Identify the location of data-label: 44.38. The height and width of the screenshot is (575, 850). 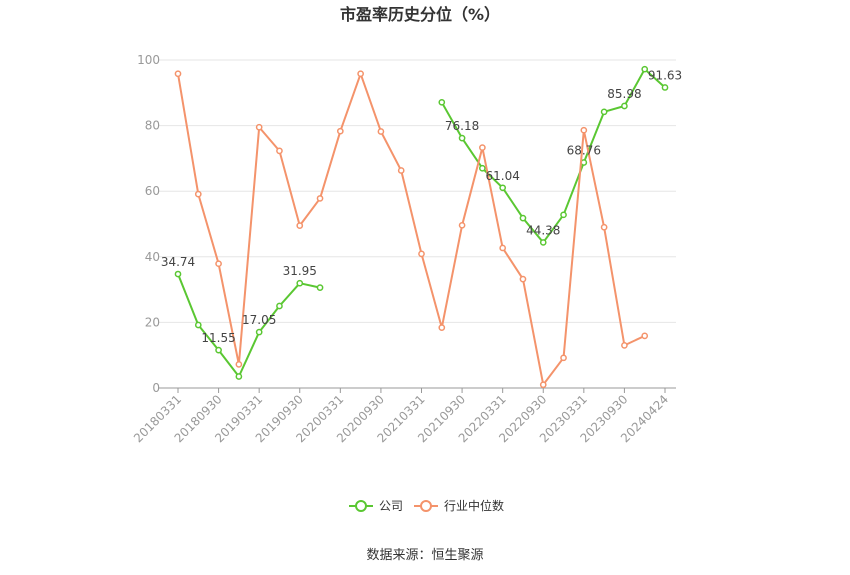
(543, 230).